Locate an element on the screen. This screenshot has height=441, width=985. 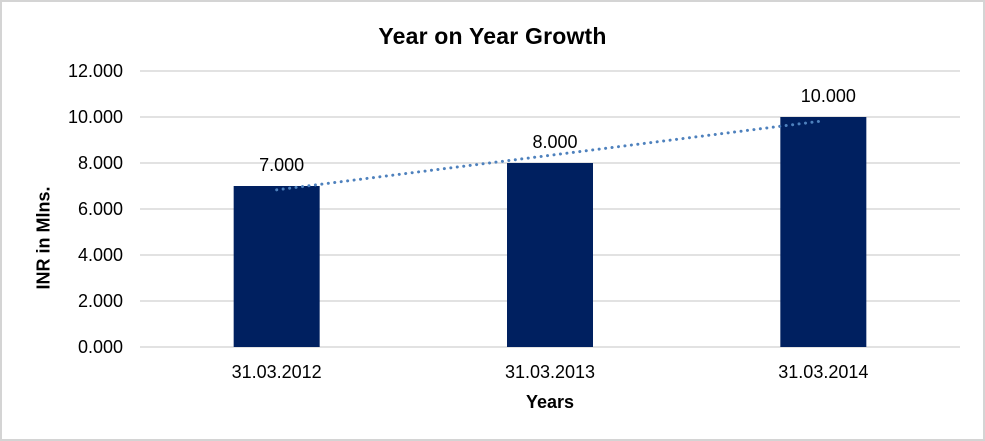
bar-value-label: 7.000 is located at coordinates (281, 165).